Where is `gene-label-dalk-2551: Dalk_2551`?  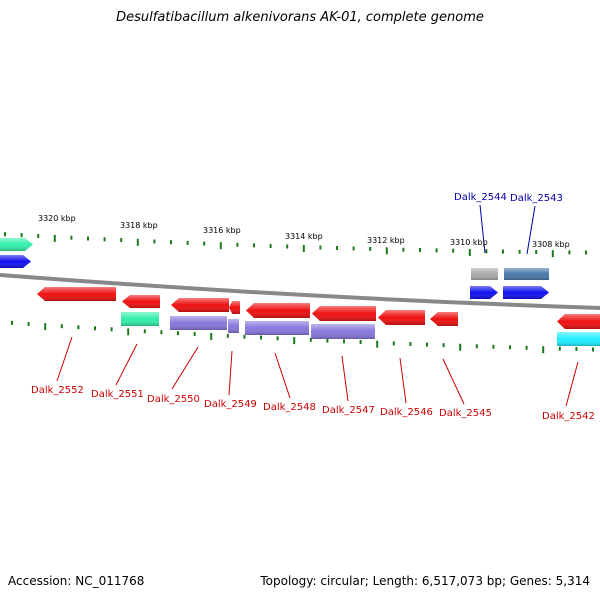
gene-label-dalk-2551: Dalk_2551 is located at coordinates (117, 394).